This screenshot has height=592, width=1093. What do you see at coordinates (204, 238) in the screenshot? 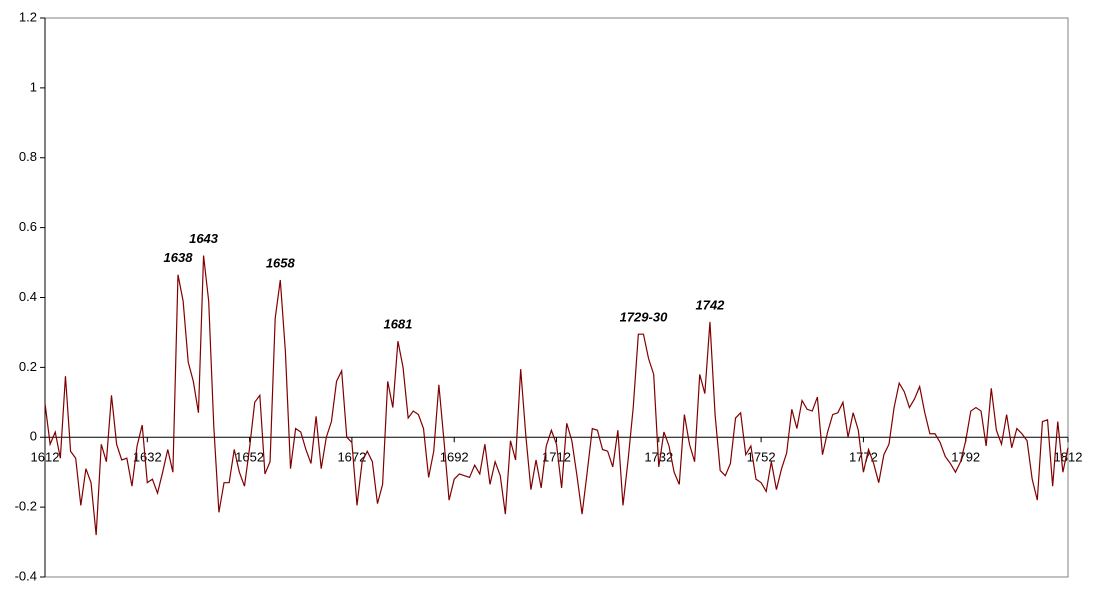
I see `annotation: 1643` at bounding box center [204, 238].